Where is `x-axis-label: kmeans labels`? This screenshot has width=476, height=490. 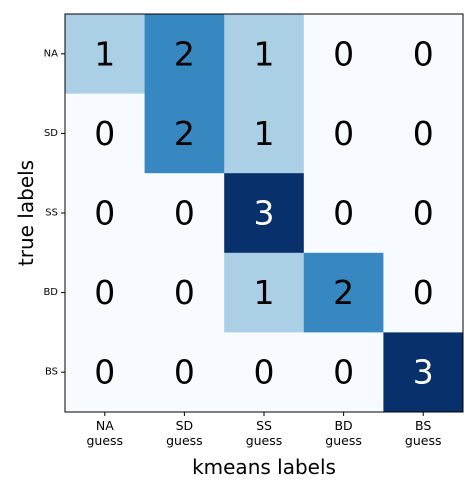
x-axis-label: kmeans labels is located at coordinates (264, 467).